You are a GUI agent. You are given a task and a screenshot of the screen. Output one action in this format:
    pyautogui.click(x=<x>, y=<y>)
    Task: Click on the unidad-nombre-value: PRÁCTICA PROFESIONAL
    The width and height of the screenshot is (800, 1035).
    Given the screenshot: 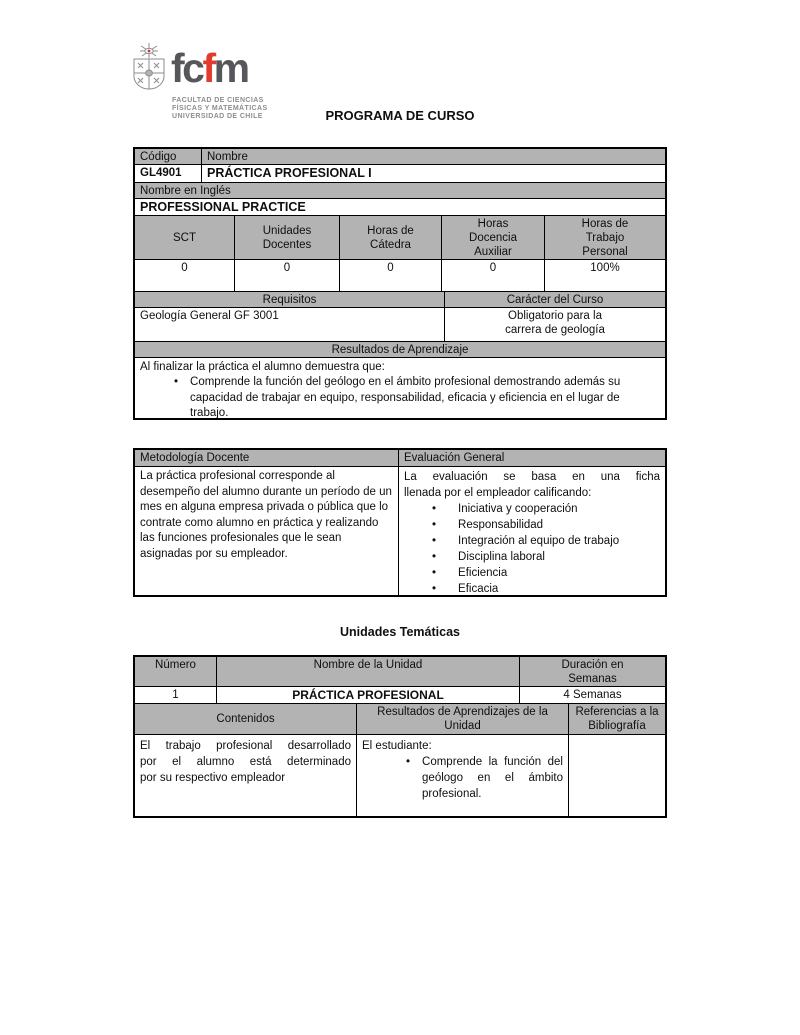 What is the action you would take?
    pyautogui.click(x=368, y=695)
    